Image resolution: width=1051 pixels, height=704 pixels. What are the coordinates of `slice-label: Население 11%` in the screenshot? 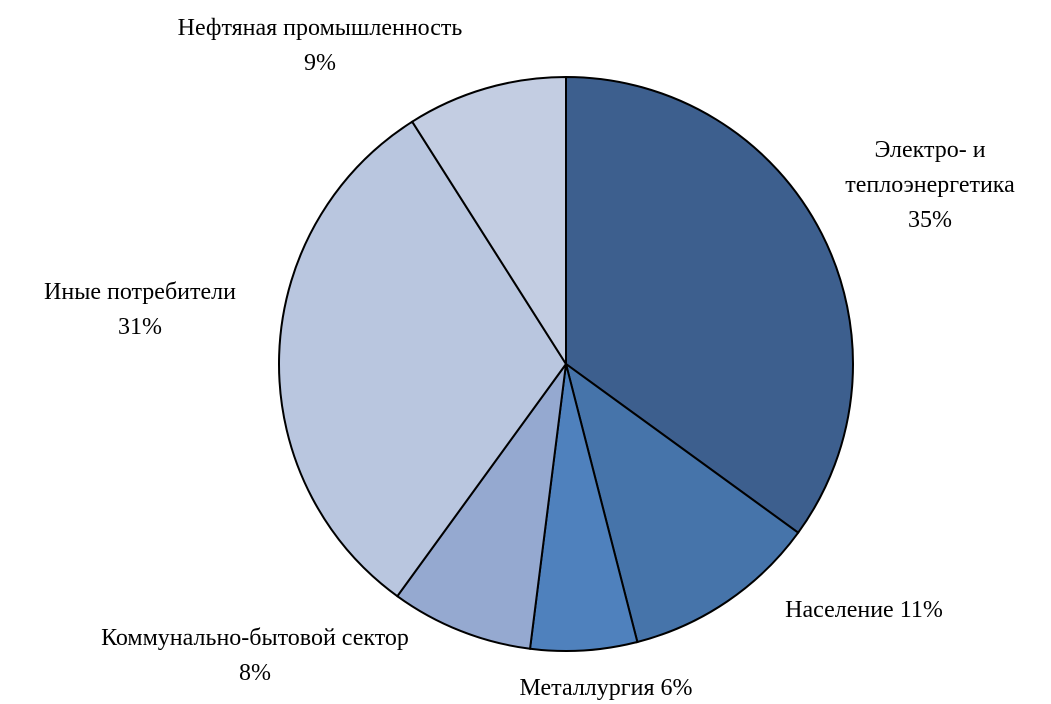 It's located at (864, 610).